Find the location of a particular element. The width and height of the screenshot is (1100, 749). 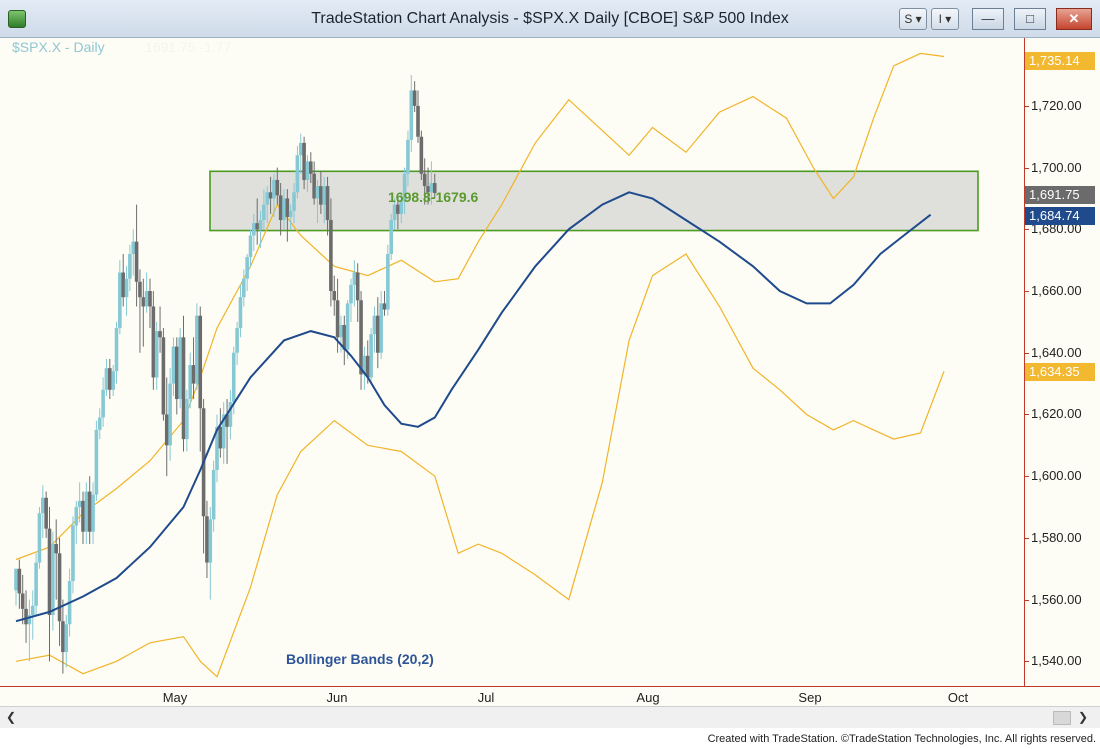

scroll-right-icon: ❯ is located at coordinates (1083, 717).